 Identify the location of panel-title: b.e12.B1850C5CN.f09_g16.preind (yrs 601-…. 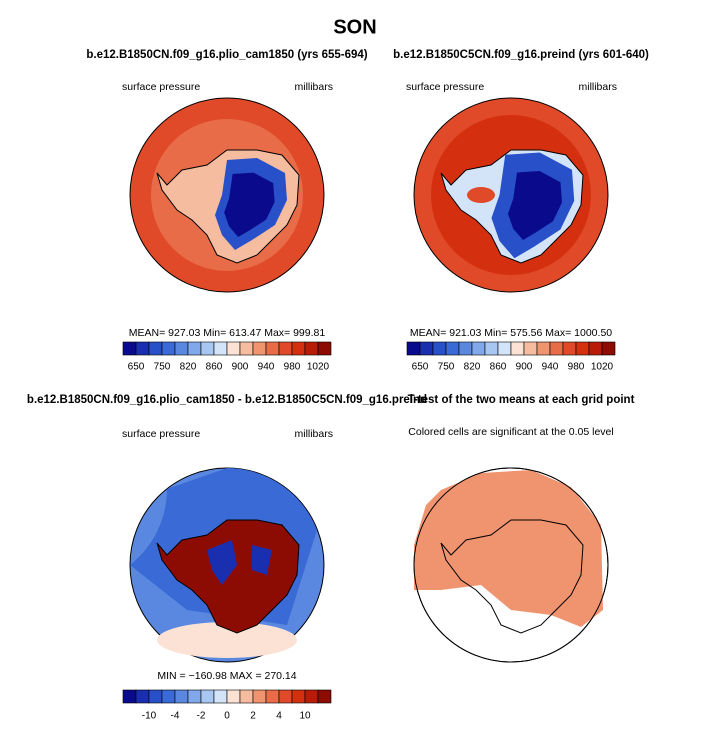
(521, 55).